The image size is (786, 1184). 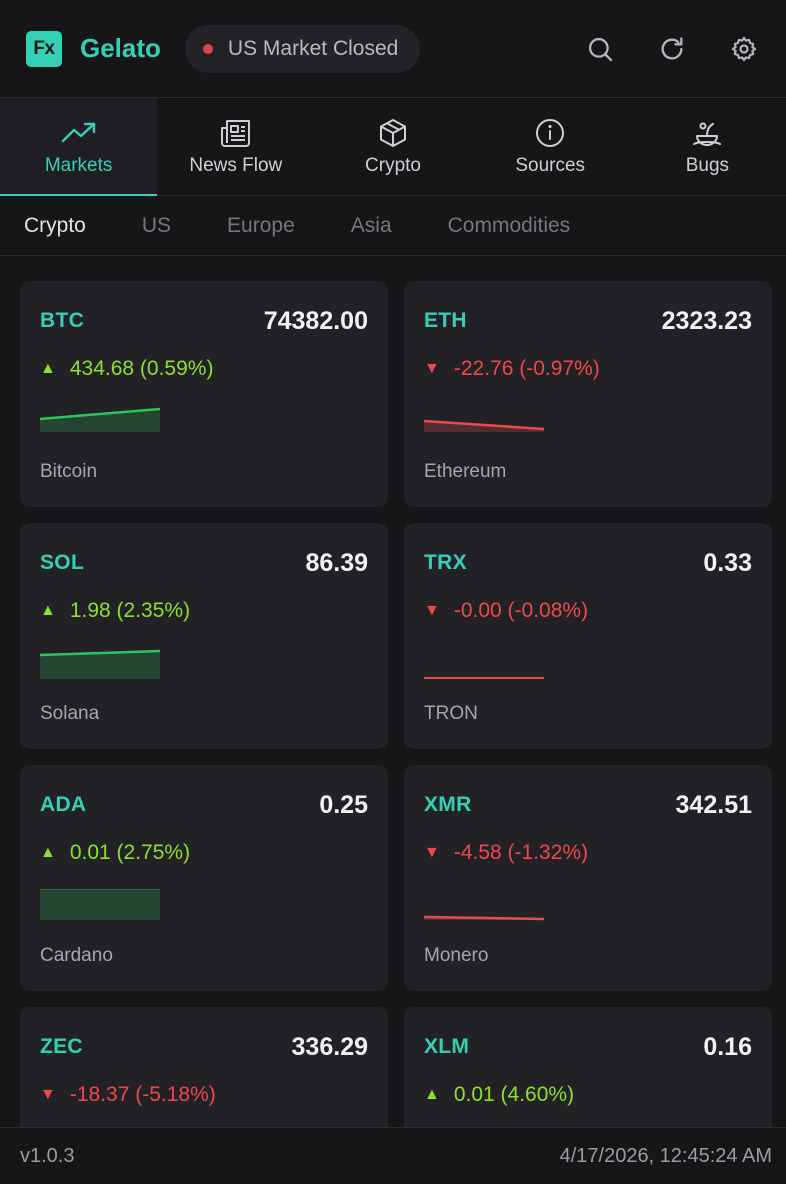 What do you see at coordinates (47, 1155) in the screenshot?
I see `app-version: v1.0.3` at bounding box center [47, 1155].